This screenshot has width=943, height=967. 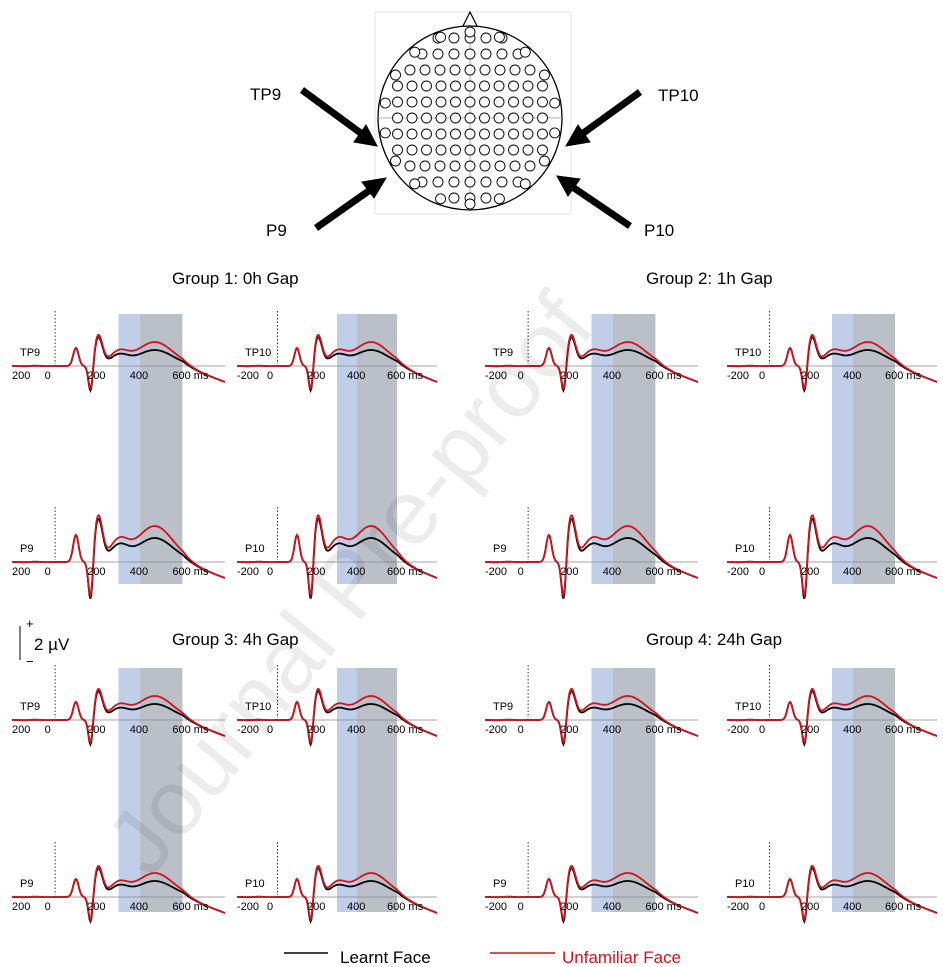 What do you see at coordinates (30, 623) in the screenshot?
I see `scale-plus: +` at bounding box center [30, 623].